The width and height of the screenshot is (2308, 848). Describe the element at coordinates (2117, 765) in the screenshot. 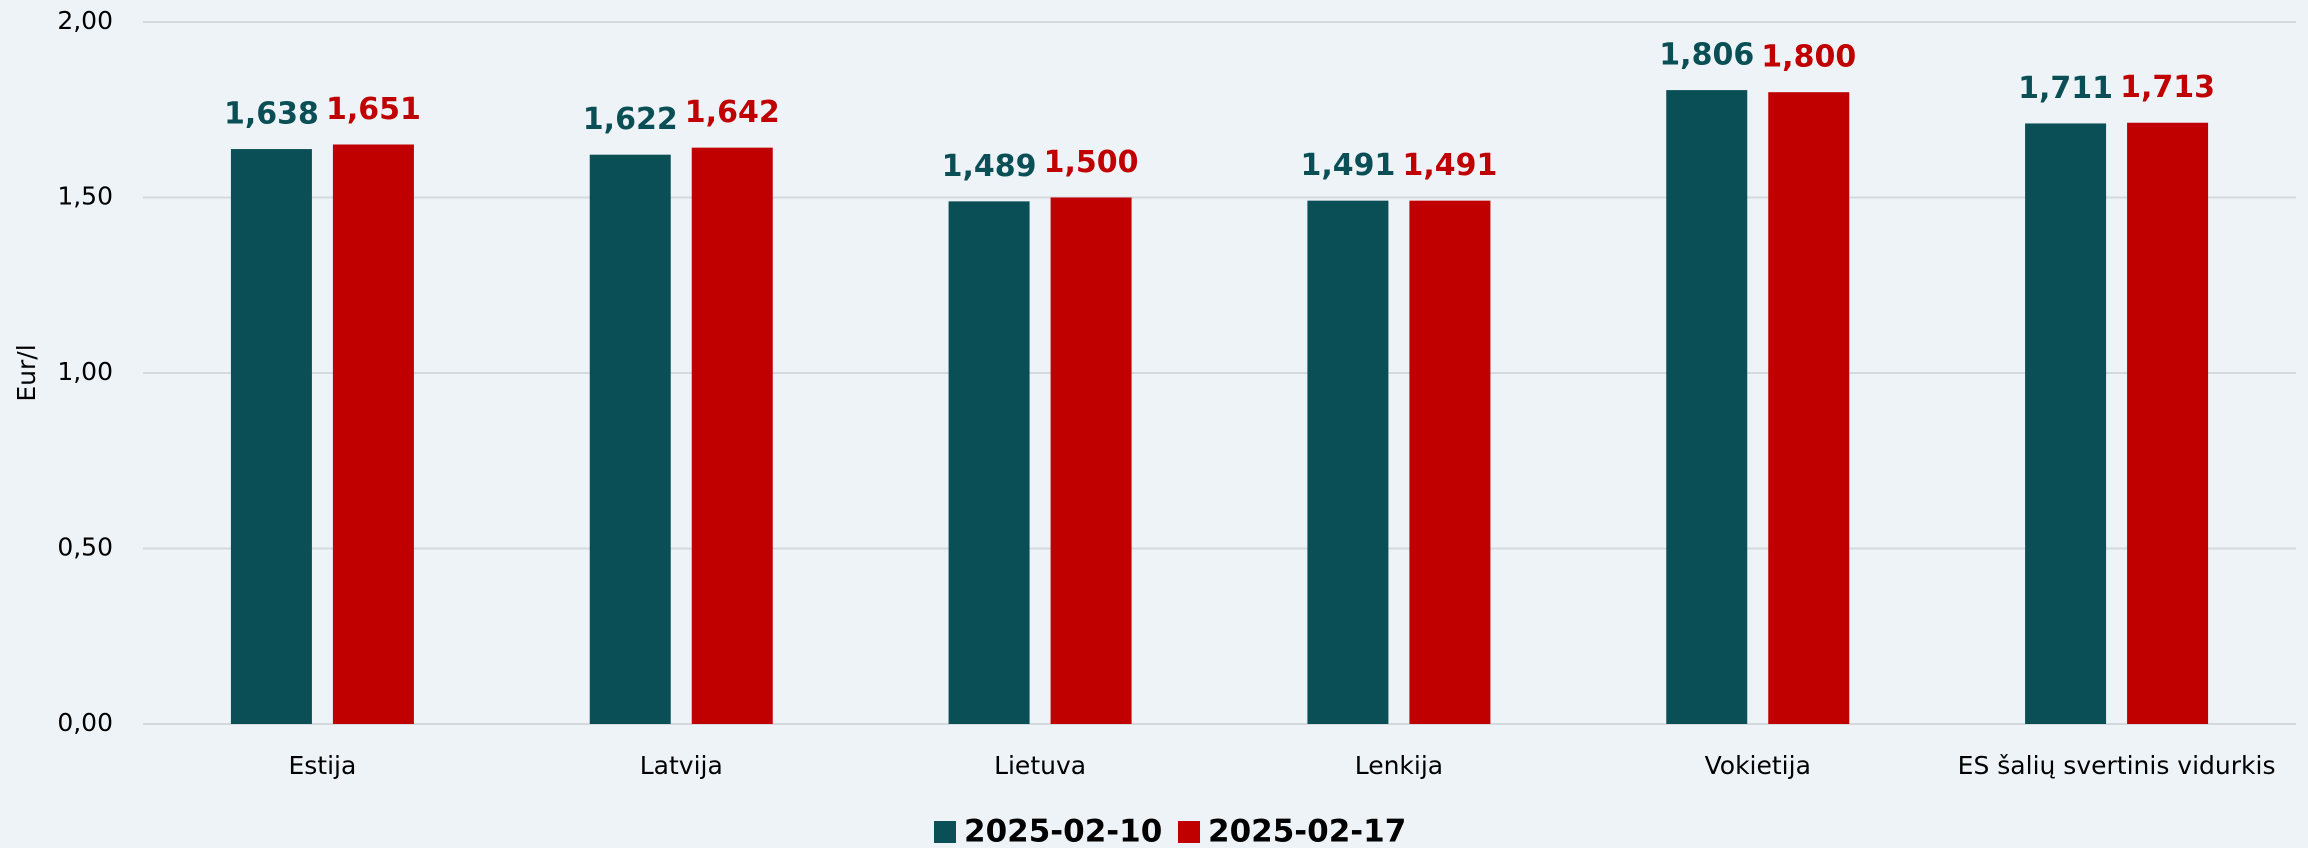

I see `x-tick-label: ES šalių svertinis vidurkis` at that location.